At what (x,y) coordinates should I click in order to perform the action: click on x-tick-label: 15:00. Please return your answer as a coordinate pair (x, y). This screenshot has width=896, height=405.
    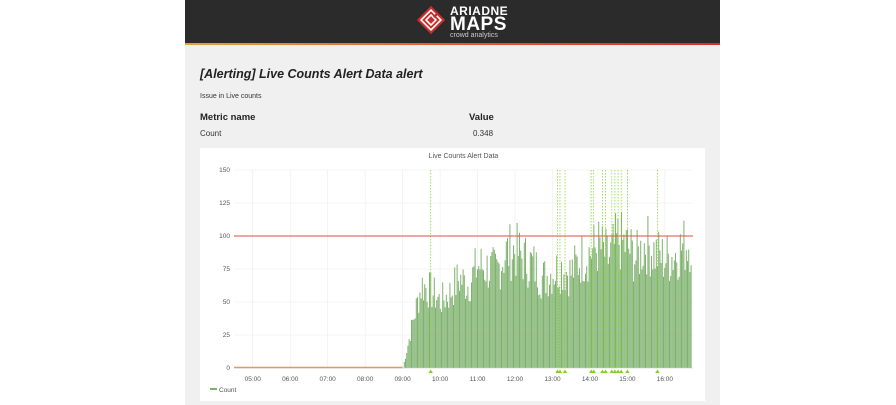
    Looking at the image, I should click on (627, 379).